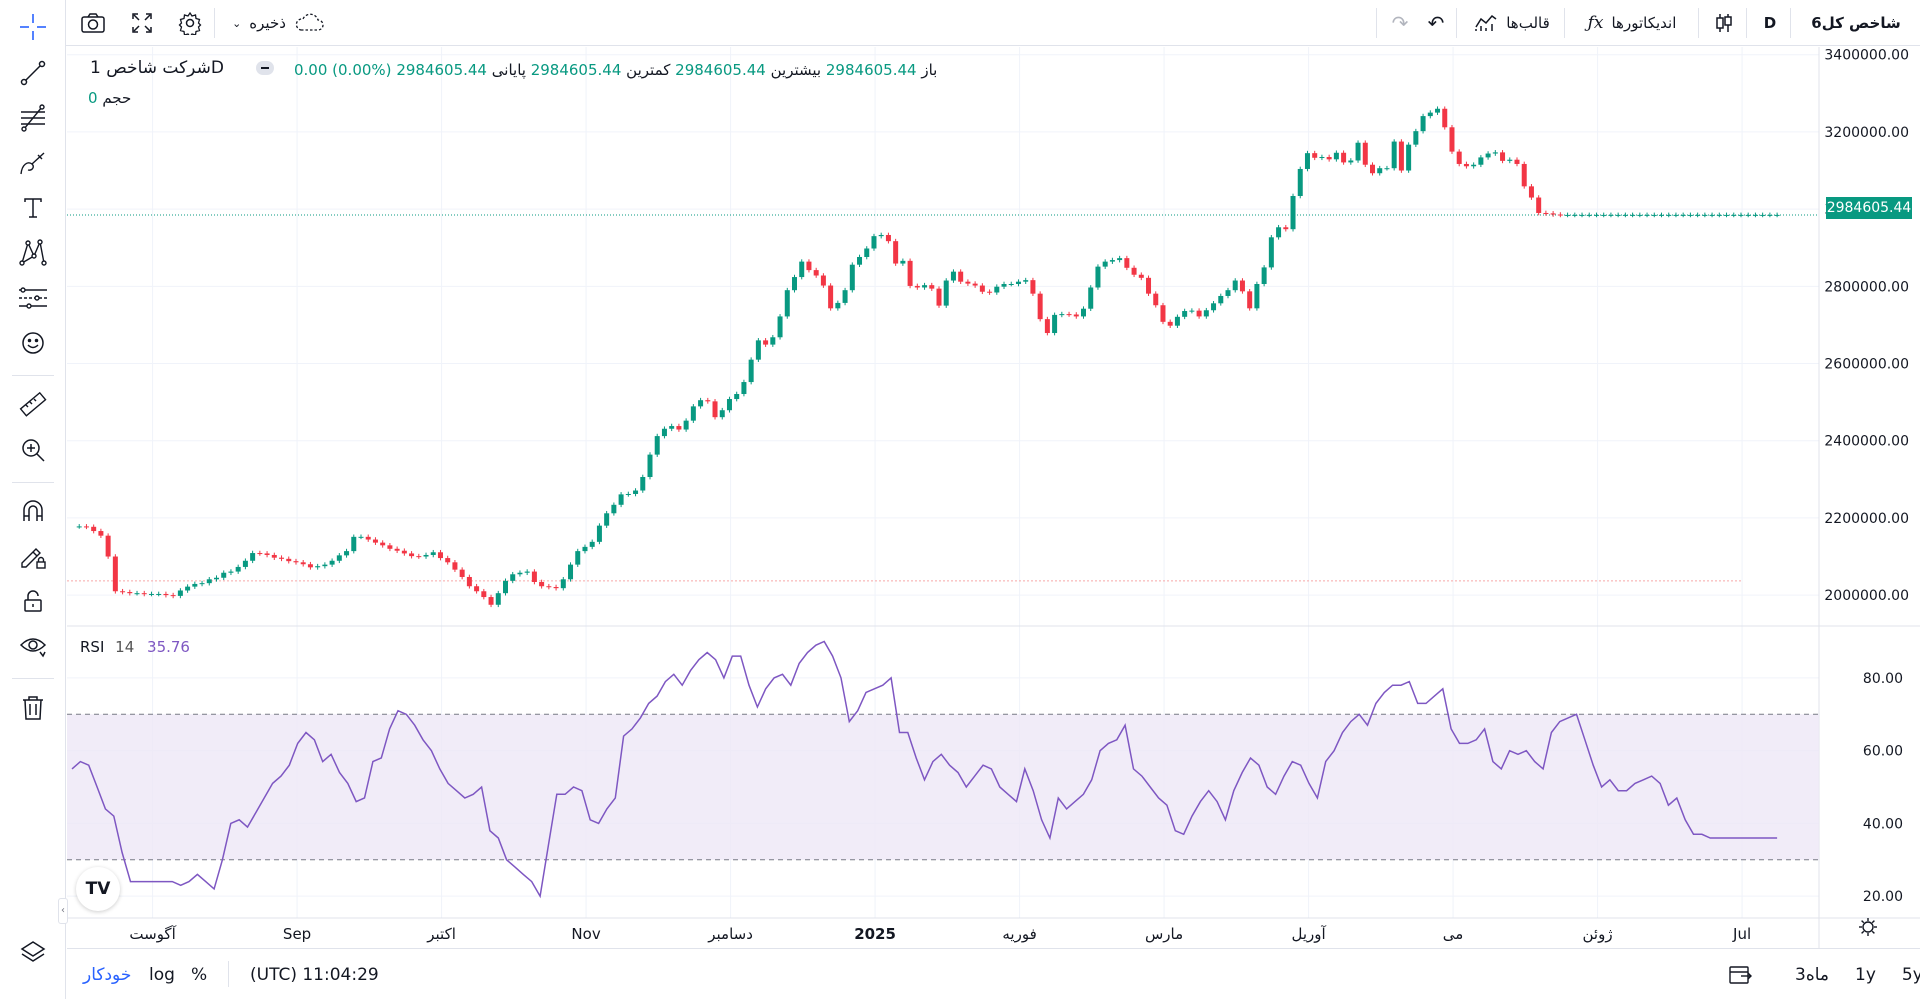 This screenshot has width=1920, height=999. I want to click on log-scale-button: log, so click(162, 974).